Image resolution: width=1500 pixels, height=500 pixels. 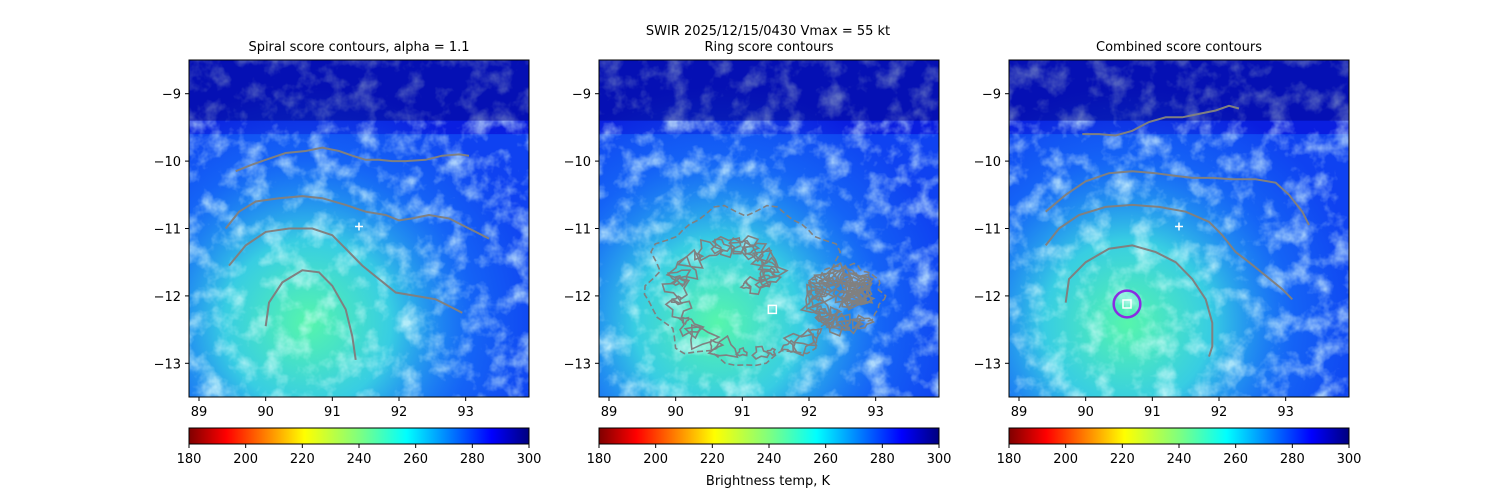 I want to click on combined-arm-inner-contour, so click(x=1169, y=252).